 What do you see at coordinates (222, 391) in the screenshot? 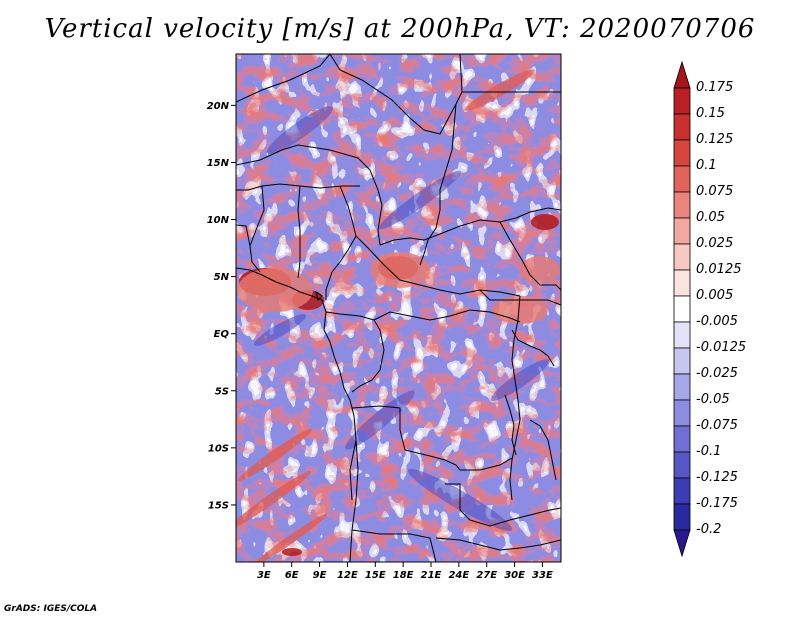
I see `lat-tick-label: 5S` at bounding box center [222, 391].